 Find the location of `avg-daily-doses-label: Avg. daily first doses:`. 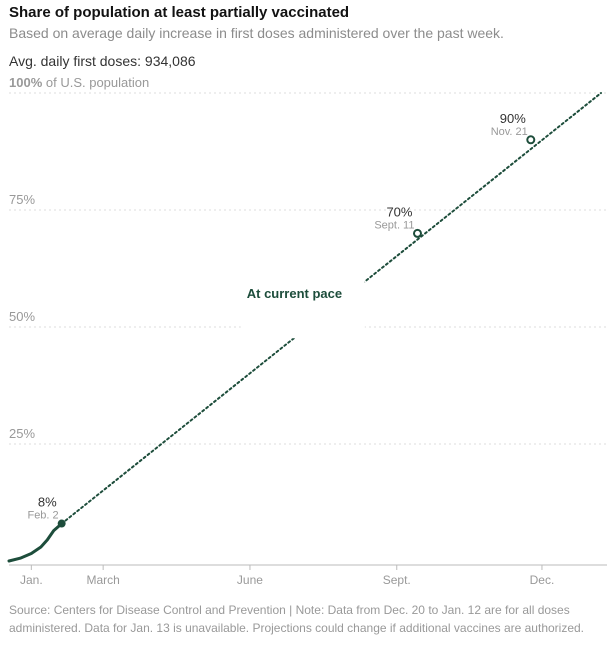

avg-daily-doses-label: Avg. daily first doses: is located at coordinates (75, 61).